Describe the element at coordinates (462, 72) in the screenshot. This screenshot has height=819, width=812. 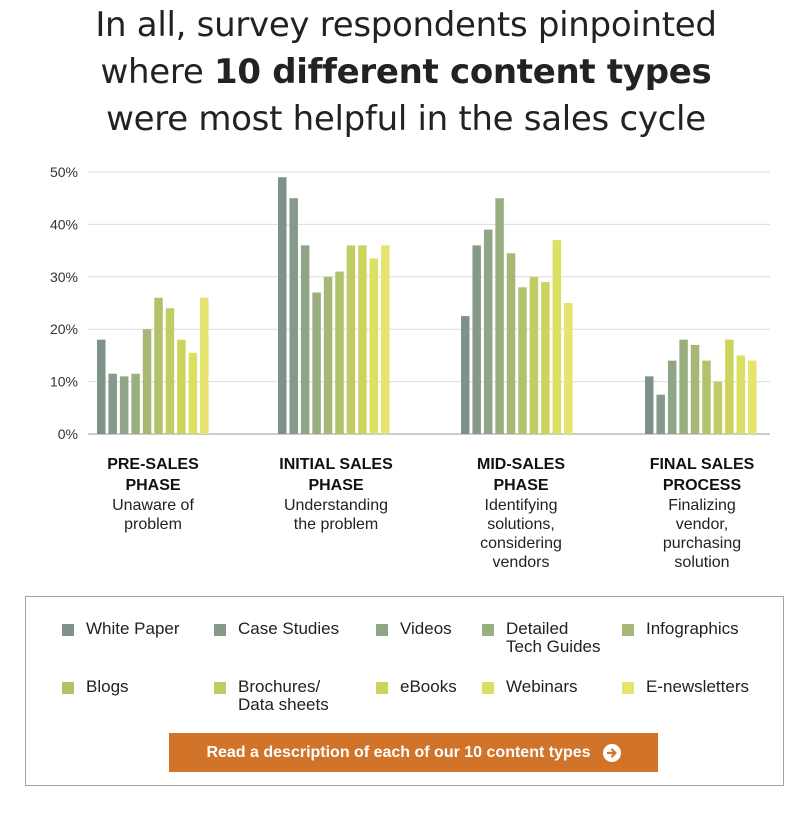
I see `title-line-2-emphasis: 10 different content types` at that location.